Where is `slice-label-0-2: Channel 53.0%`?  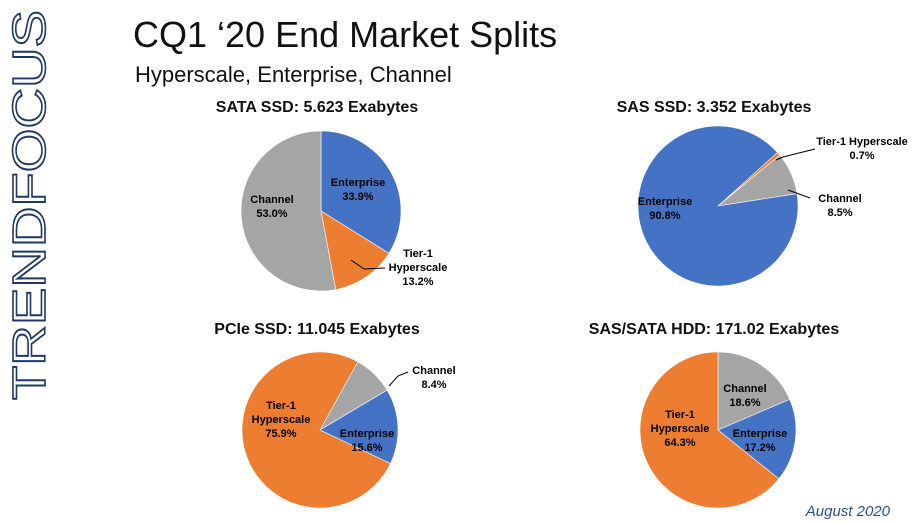
slice-label-0-2: Channel 53.0% is located at coordinates (271, 207).